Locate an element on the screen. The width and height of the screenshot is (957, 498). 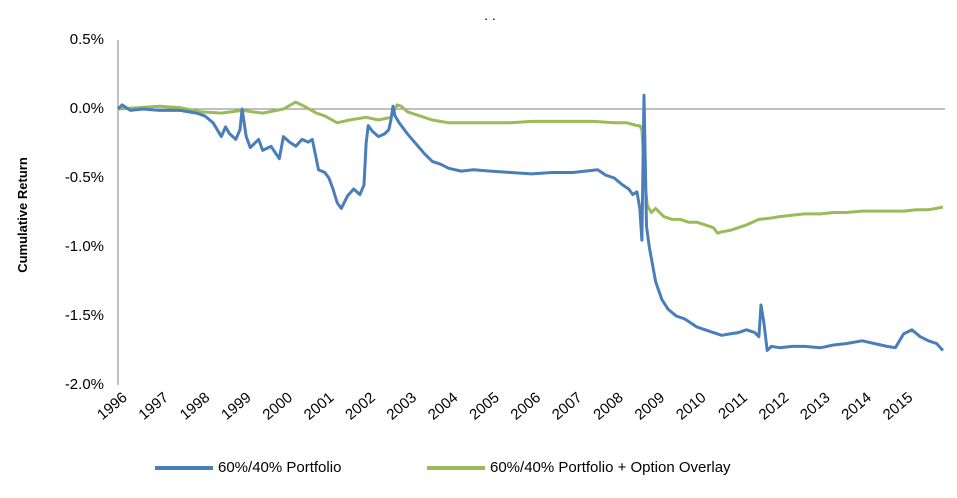
x-tick-label: 2008 is located at coordinates (608, 406).